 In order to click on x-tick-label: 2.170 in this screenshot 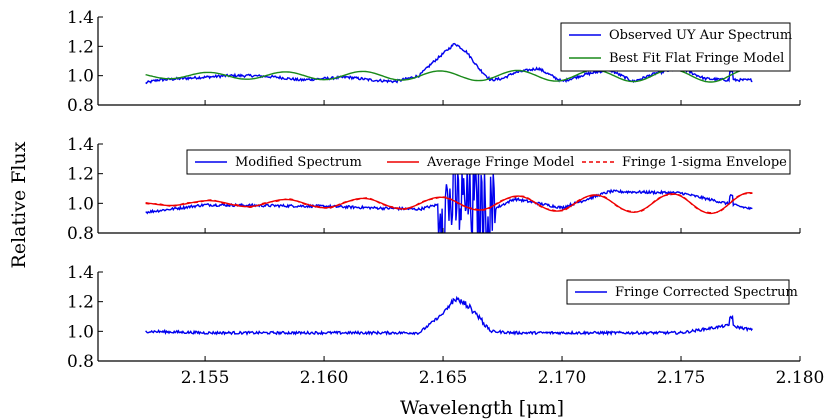, I will do `click(562, 378)`.